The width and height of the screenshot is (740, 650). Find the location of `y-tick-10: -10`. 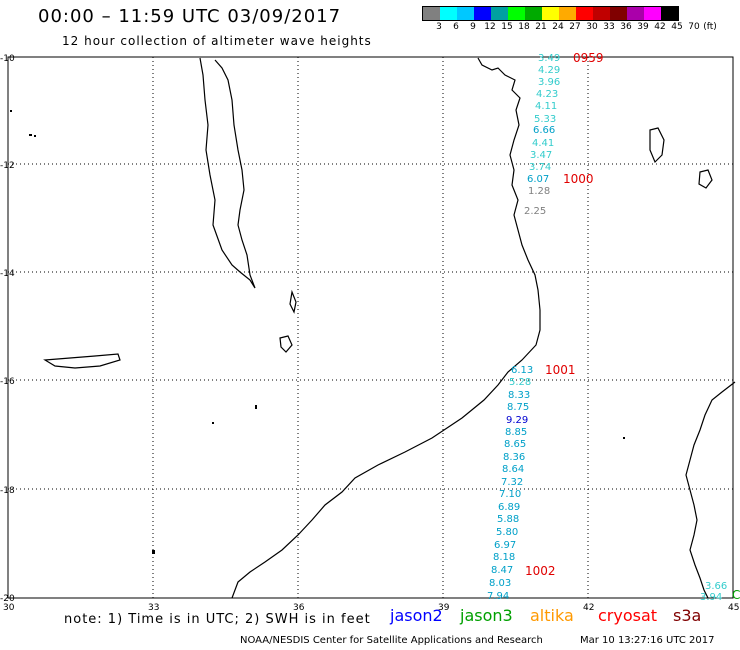

y-tick-10: -10 is located at coordinates (7, 59).